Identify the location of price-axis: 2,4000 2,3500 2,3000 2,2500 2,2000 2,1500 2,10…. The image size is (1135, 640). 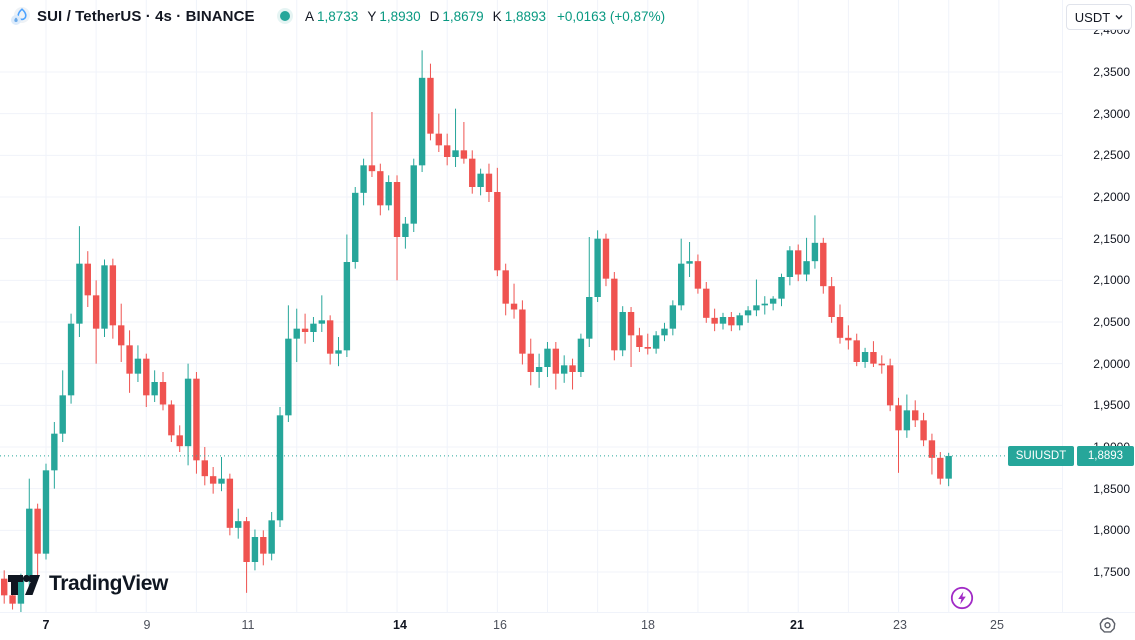
(1098, 306).